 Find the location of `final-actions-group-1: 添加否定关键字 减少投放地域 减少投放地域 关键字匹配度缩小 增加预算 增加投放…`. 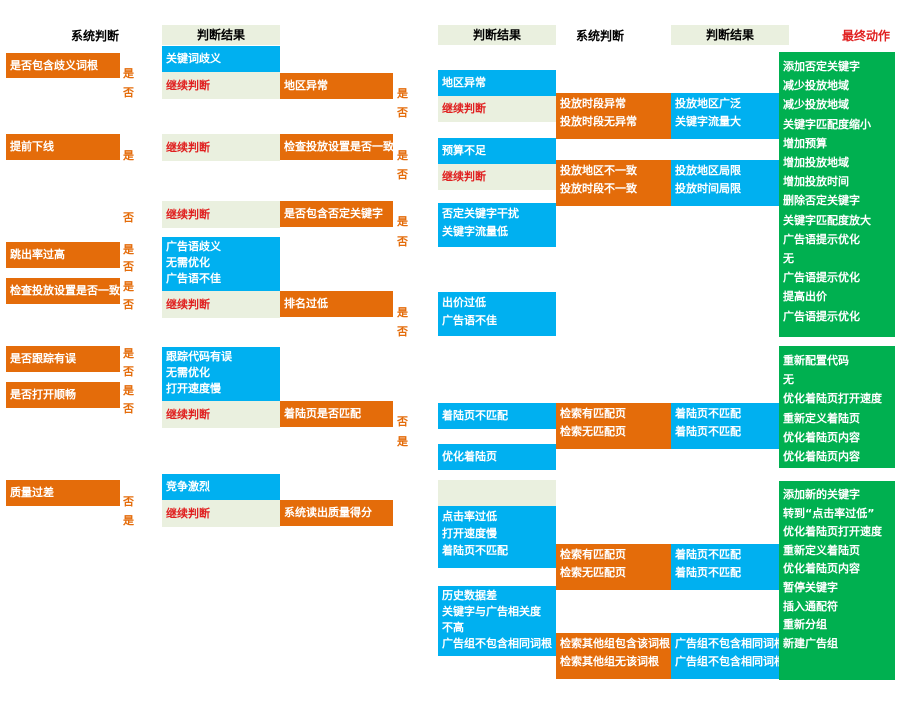

final-actions-group-1: 添加否定关键字 减少投放地域 减少投放地域 关键字匹配度缩小 增加预算 增加投放… is located at coordinates (837, 194).